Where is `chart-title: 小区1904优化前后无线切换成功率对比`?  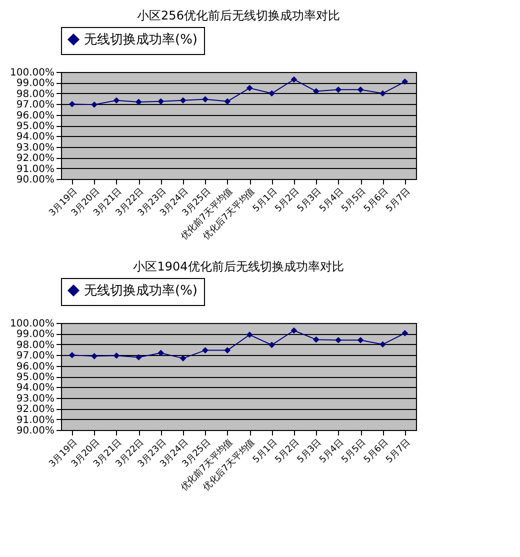
chart-title: 小区1904优化前后无线切换成功率对比 is located at coordinates (238, 267).